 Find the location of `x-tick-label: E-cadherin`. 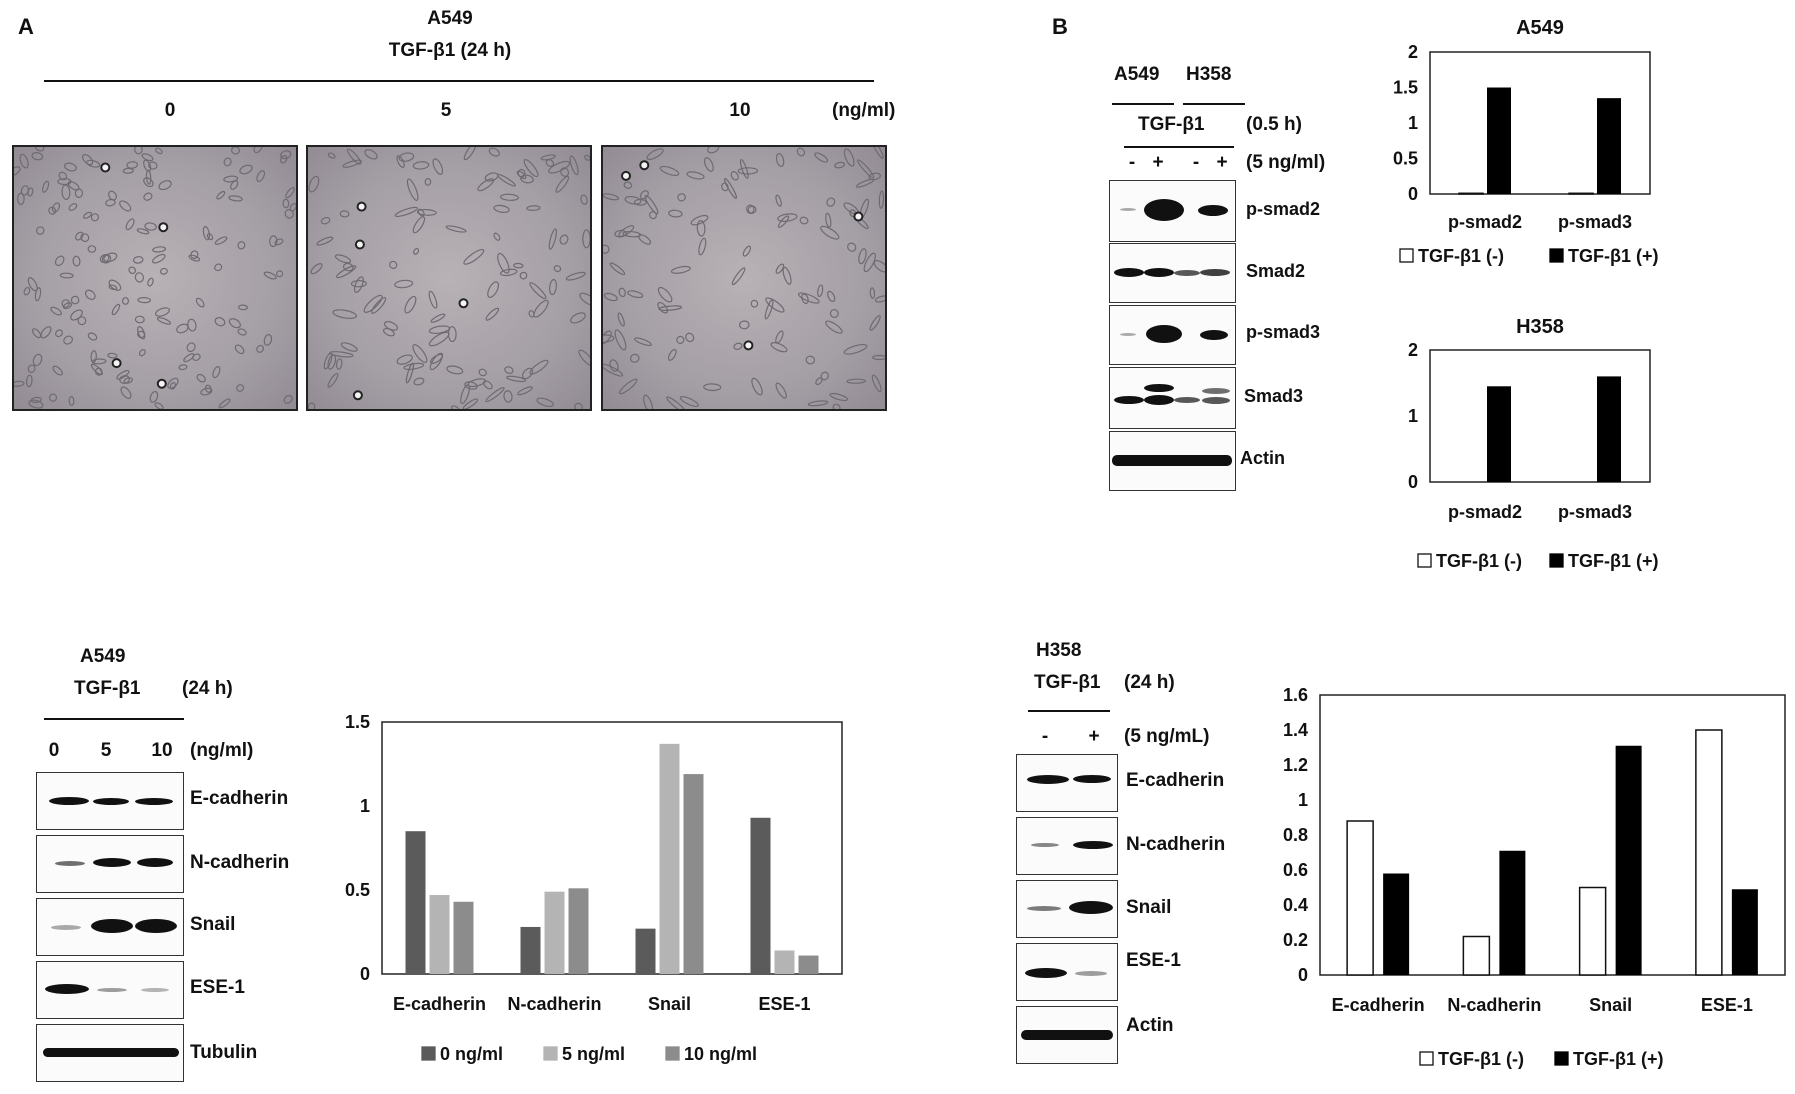

x-tick-label: E-cadherin is located at coordinates (439, 1004).